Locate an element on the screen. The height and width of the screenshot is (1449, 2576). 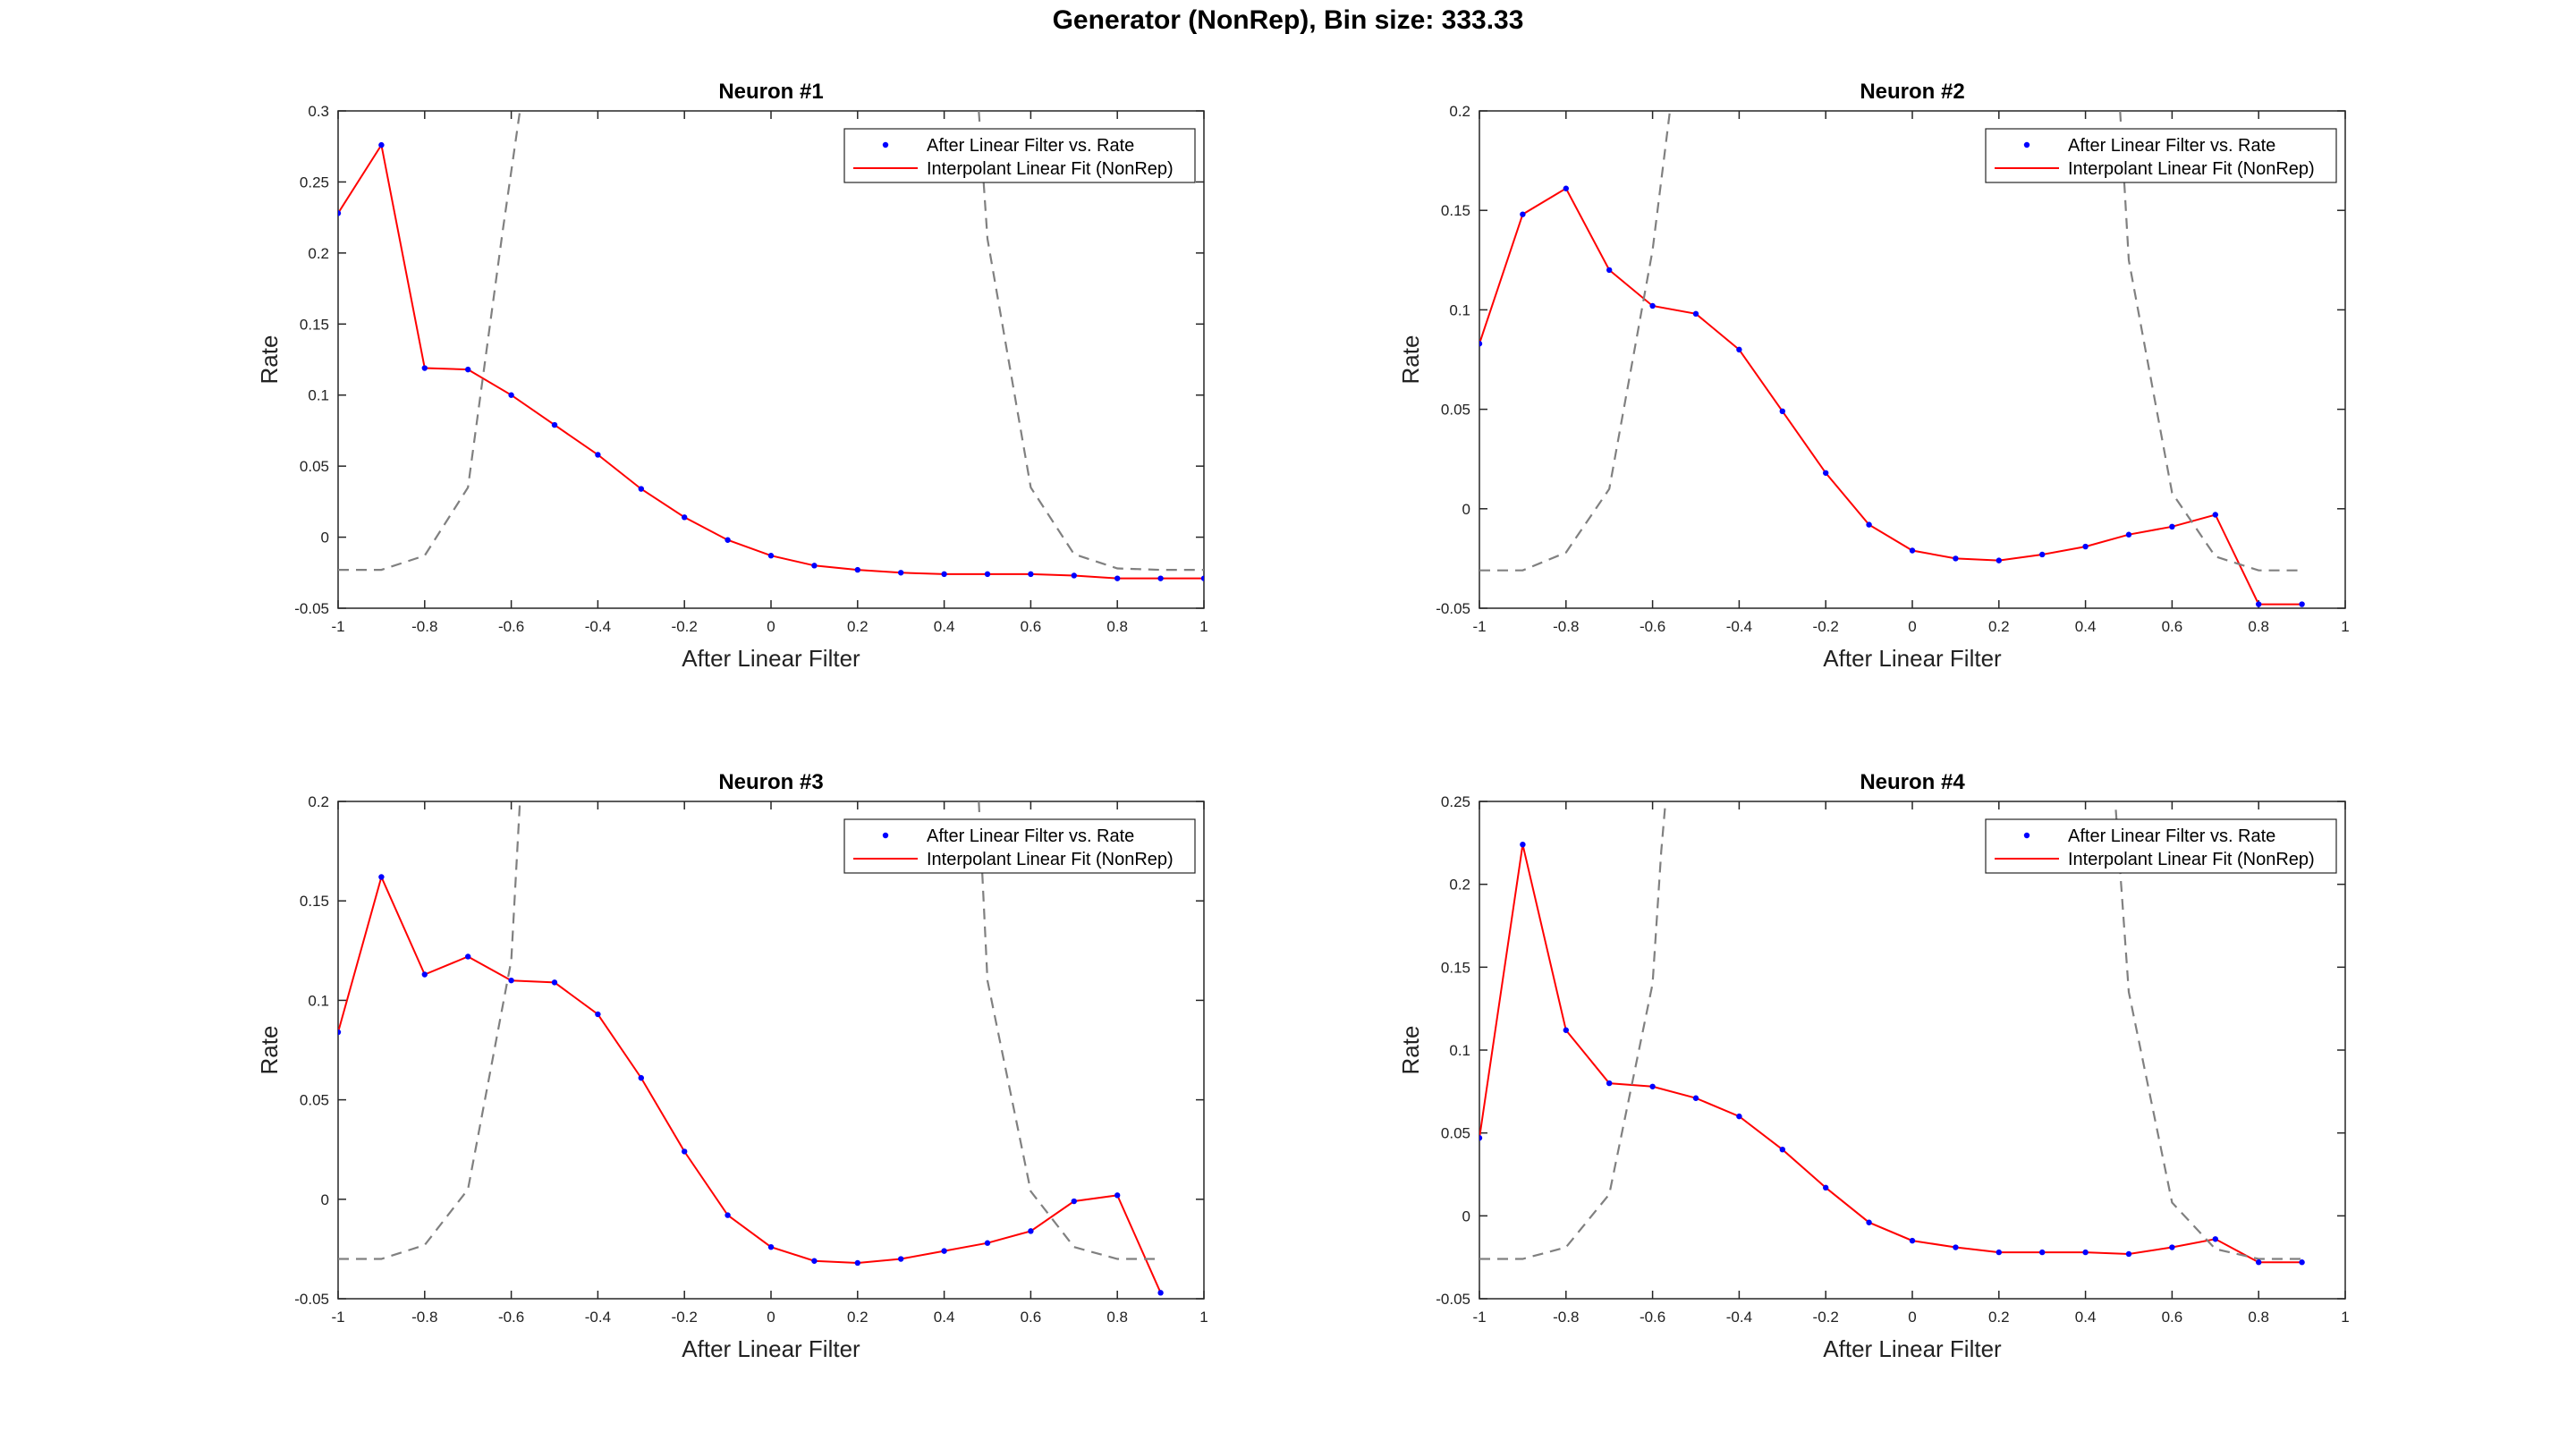
y-tick-label: 0.25 is located at coordinates (1455, 801).